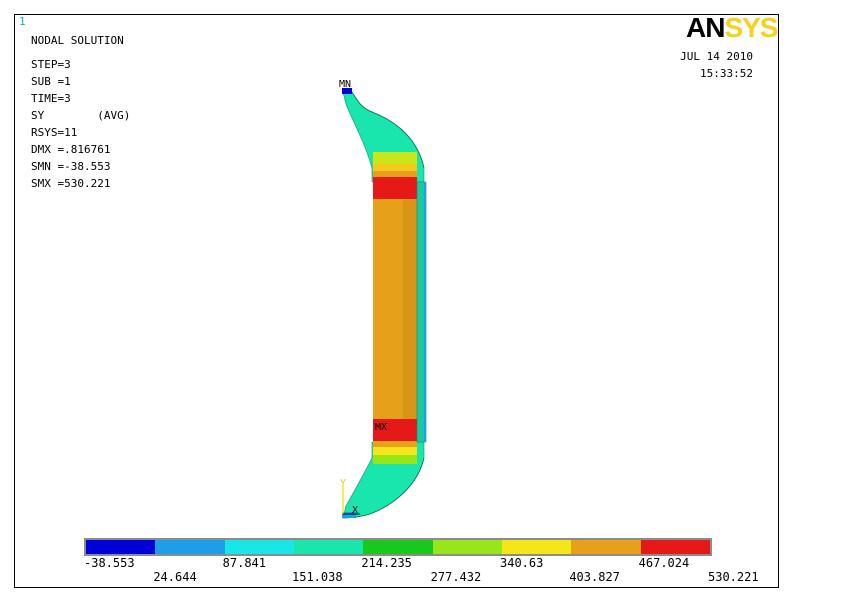  What do you see at coordinates (343, 483) in the screenshot?
I see `y-axis-label: Y` at bounding box center [343, 483].